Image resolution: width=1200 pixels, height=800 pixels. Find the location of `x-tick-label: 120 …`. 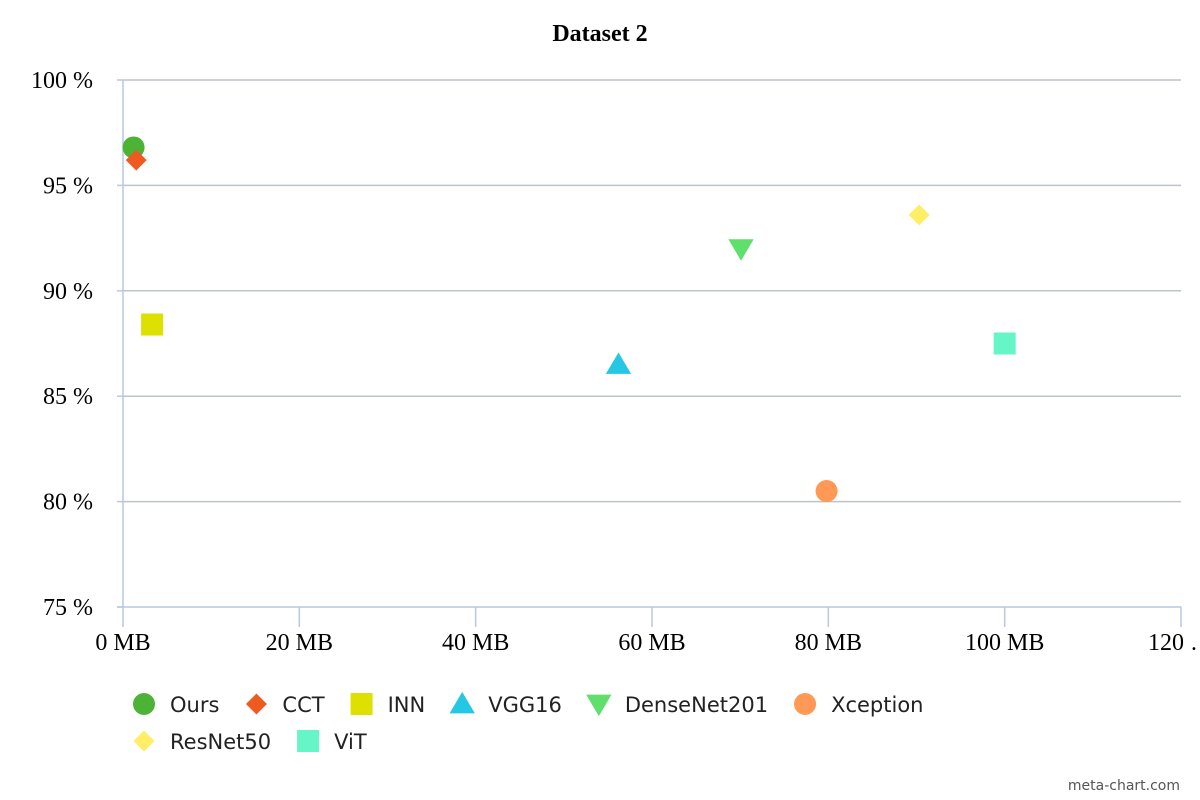

x-tick-label: 120 … is located at coordinates (1174, 643).